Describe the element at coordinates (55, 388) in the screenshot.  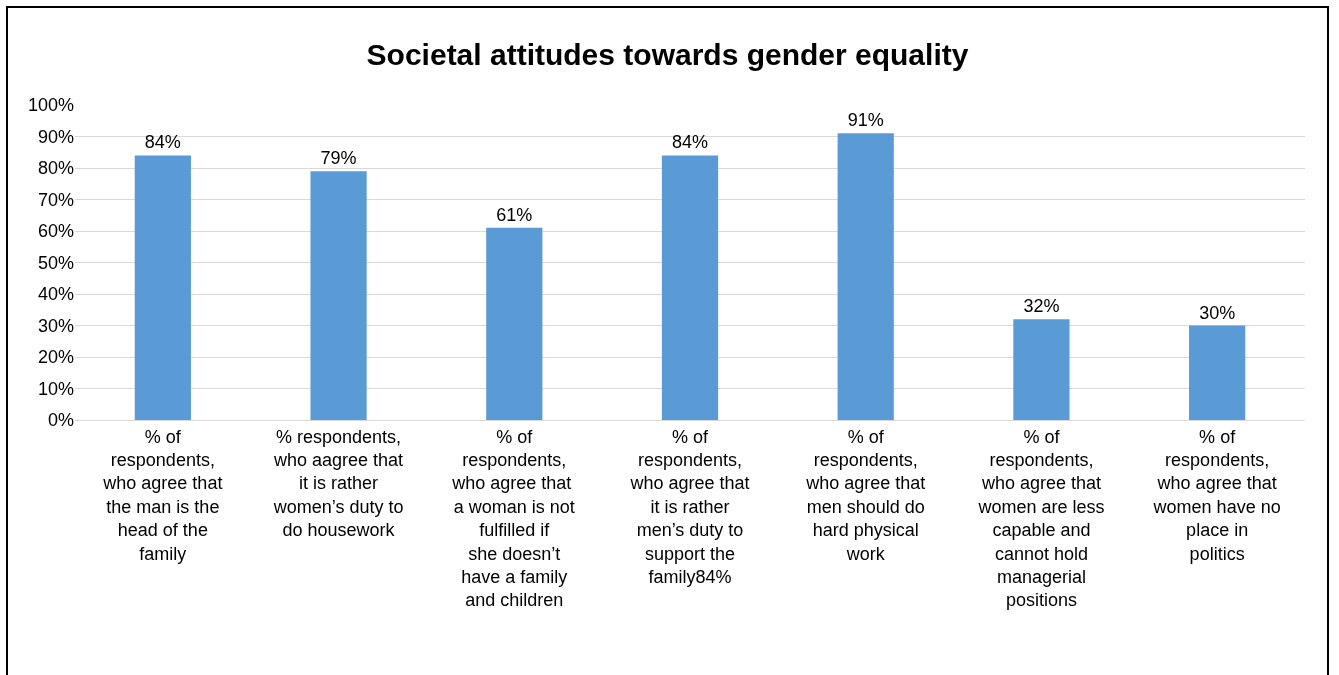
I see `y-tick-label: 10%` at that location.